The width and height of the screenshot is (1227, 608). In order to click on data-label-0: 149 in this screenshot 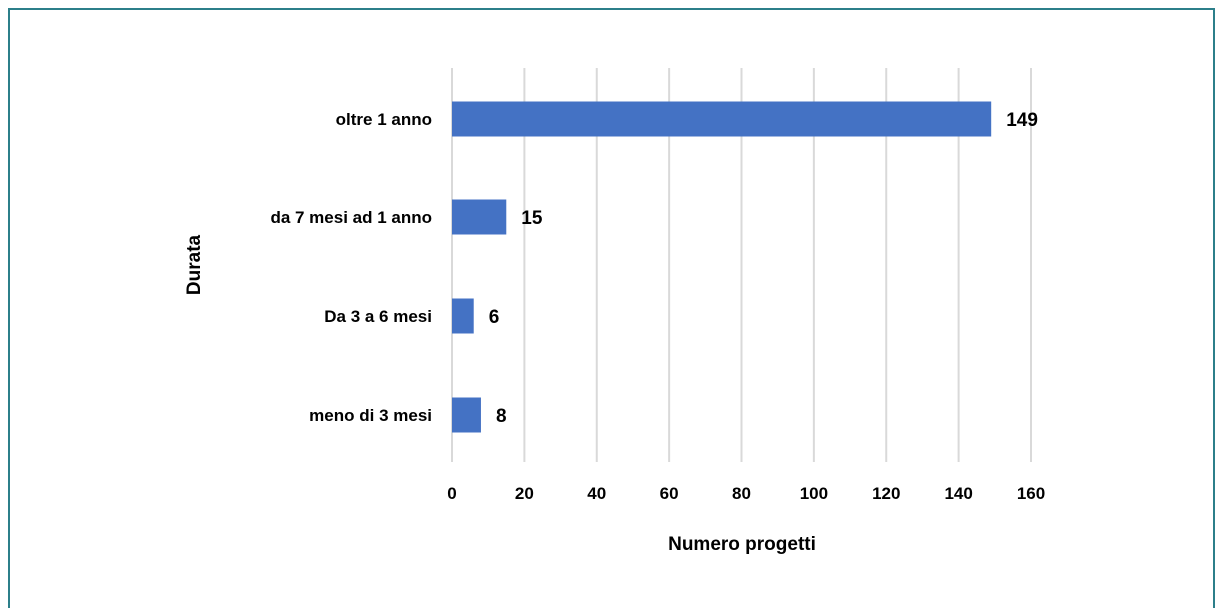, I will do `click(1022, 120)`.